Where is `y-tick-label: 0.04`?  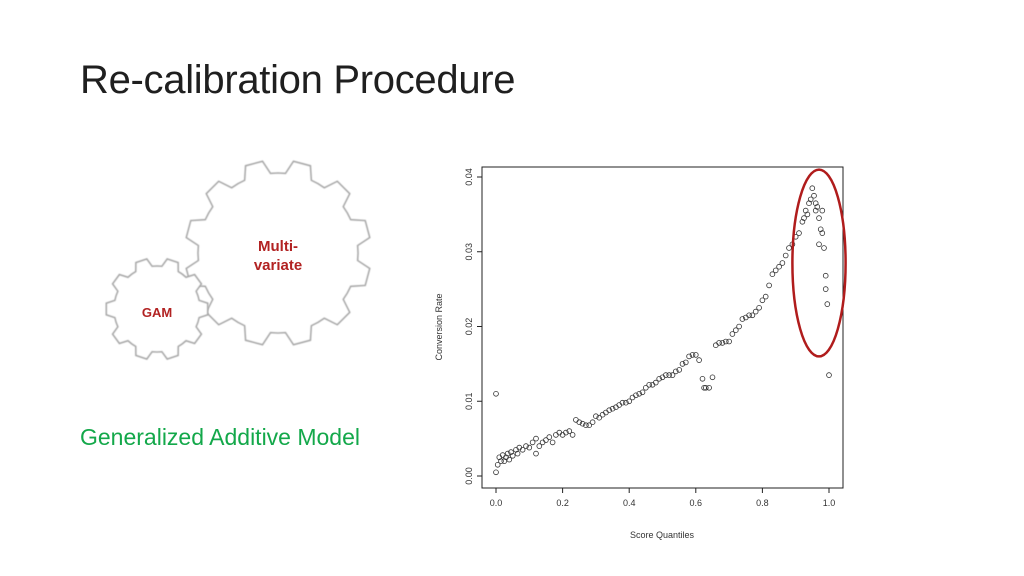 y-tick-label: 0.04 is located at coordinates (469, 177).